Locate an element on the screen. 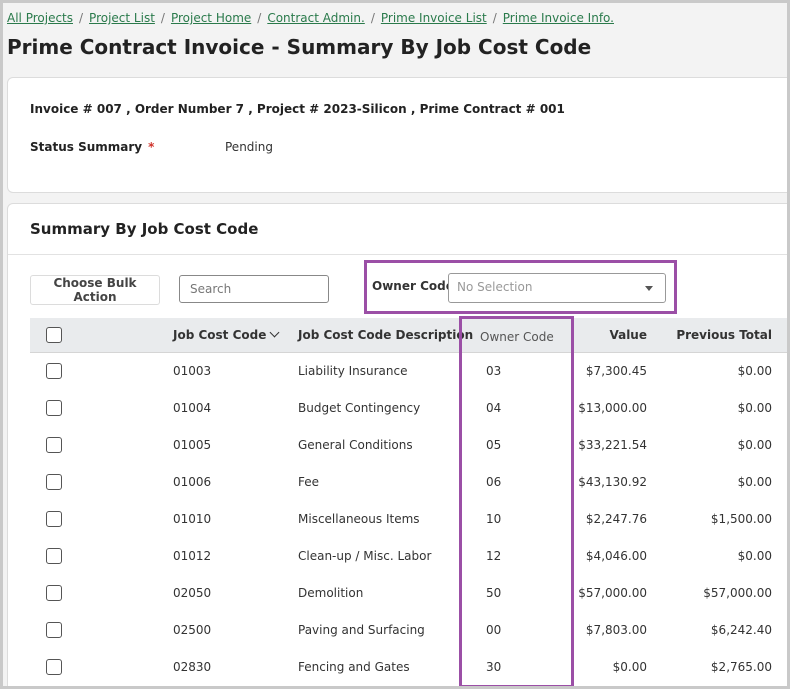 The height and width of the screenshot is (689, 790). owner-code-cell: 03 is located at coordinates (494, 371).